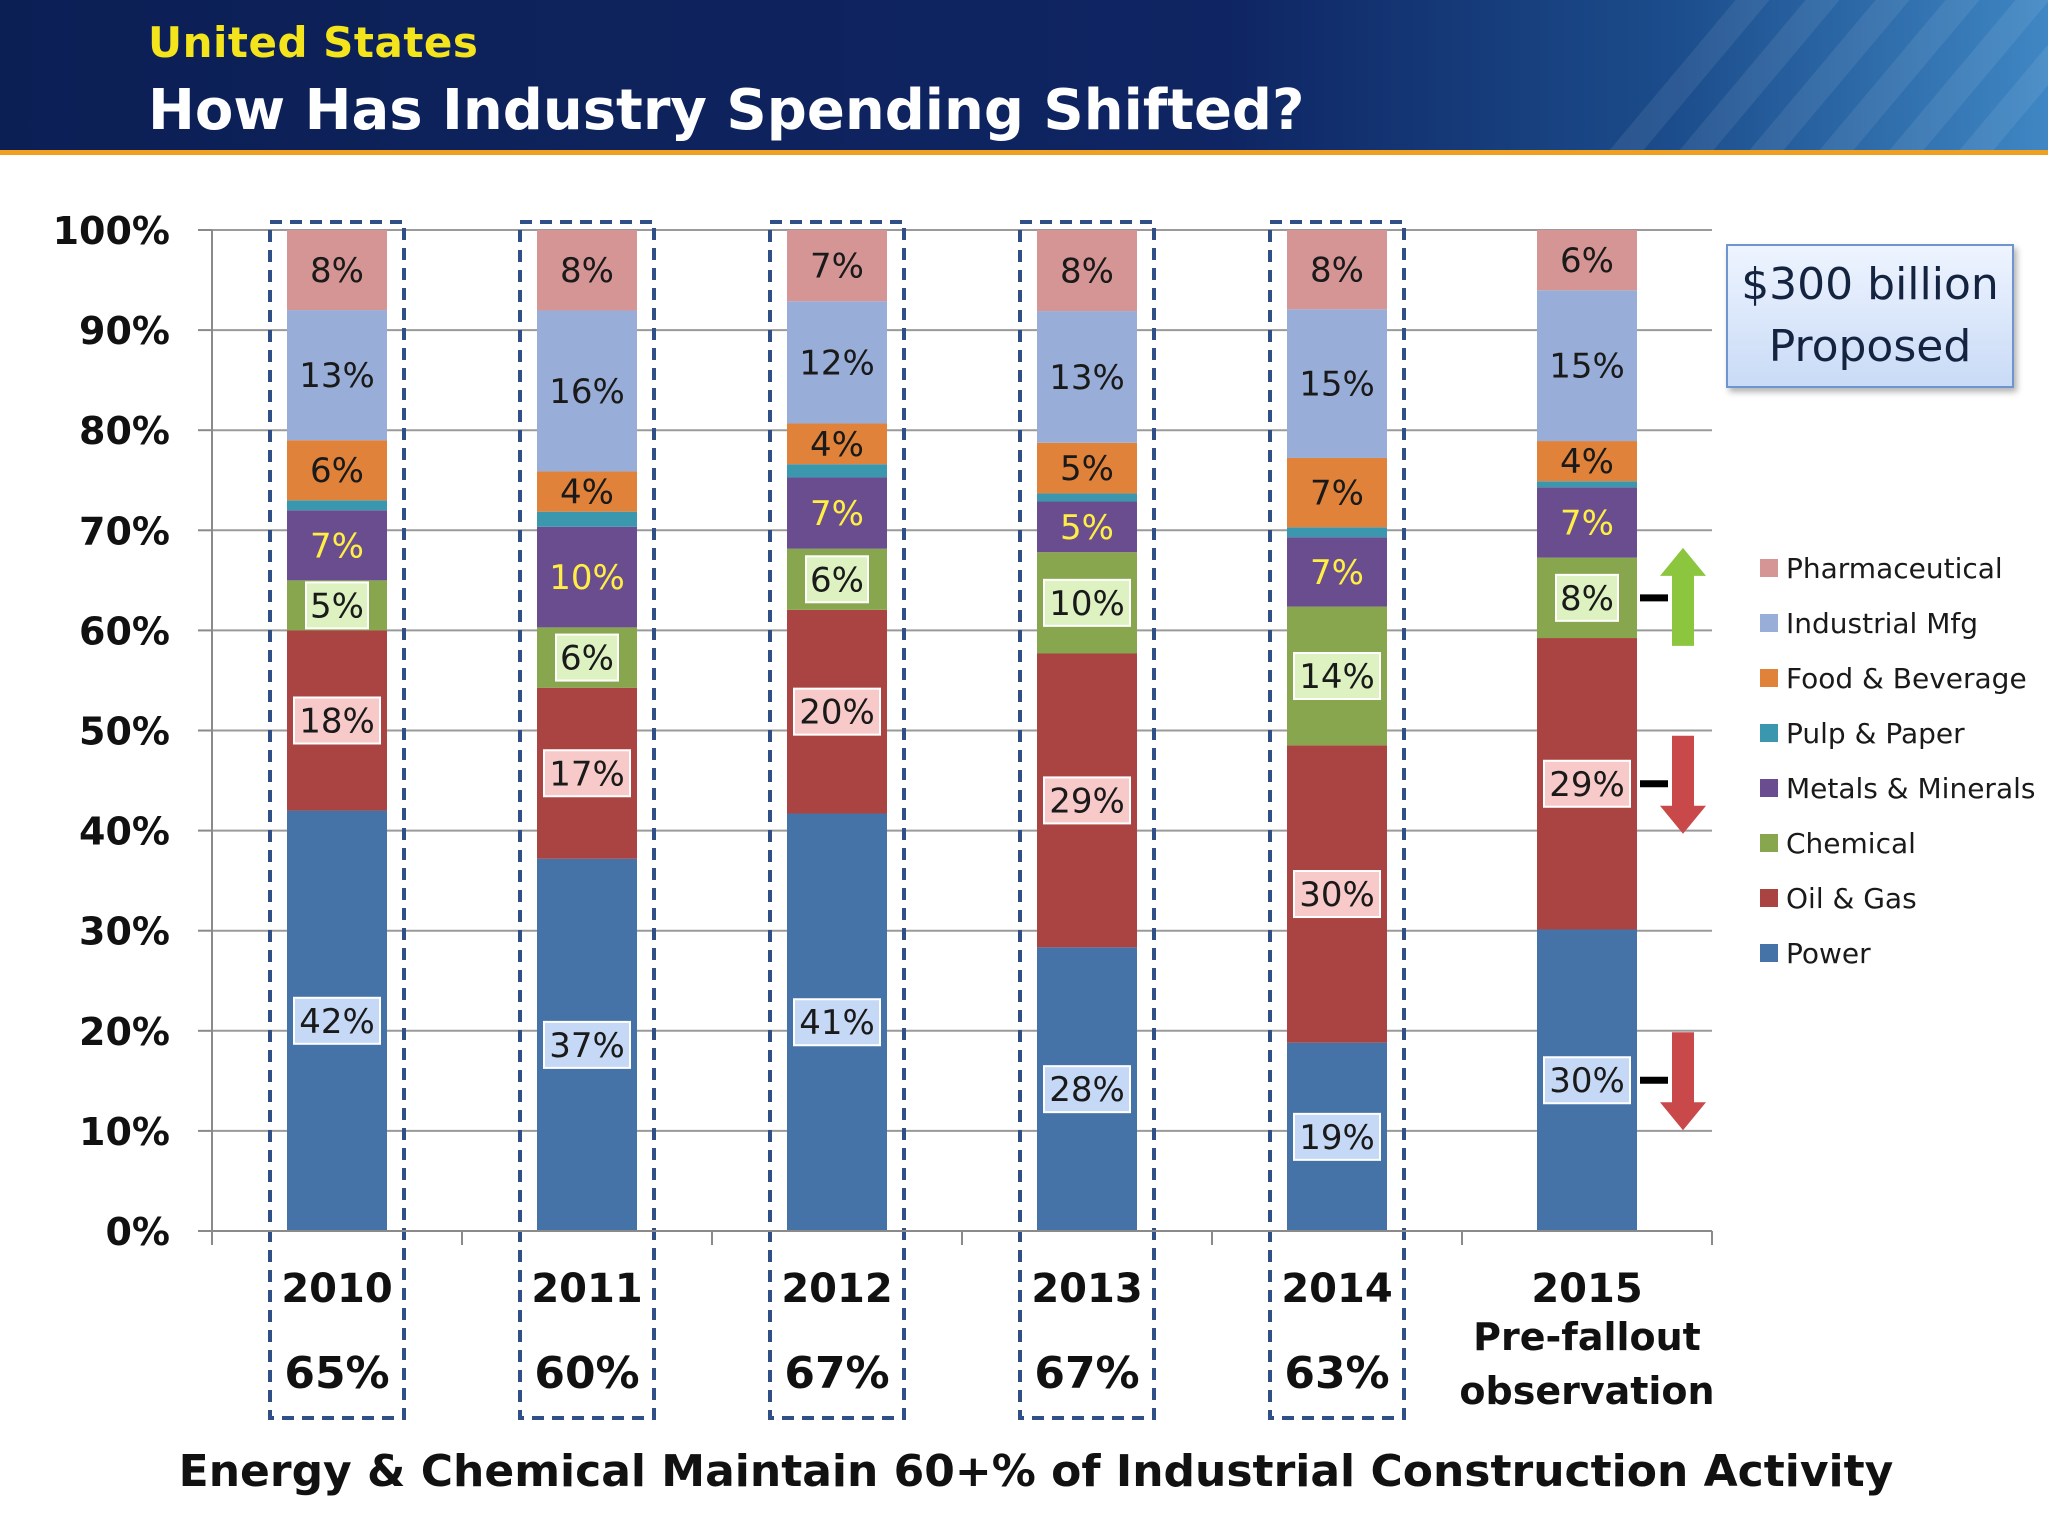 This screenshot has width=2048, height=1536. I want to click on data-label: 18%, so click(337, 721).